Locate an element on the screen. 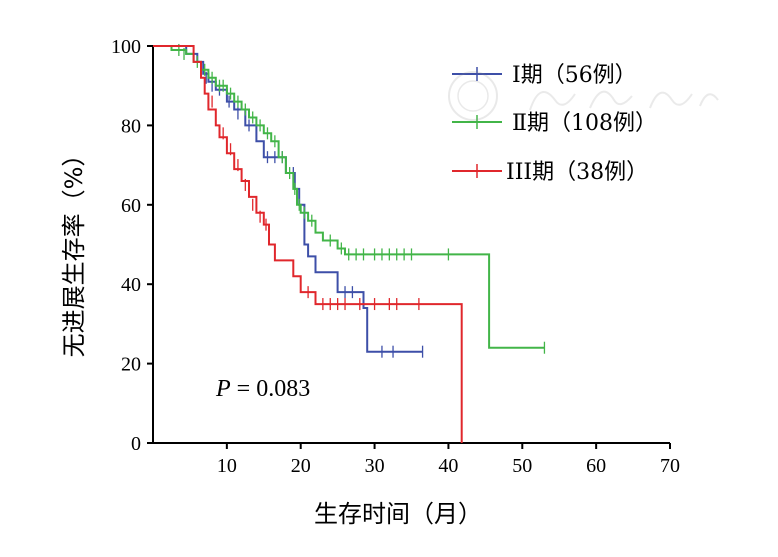 This screenshot has width=778, height=557. x-tick-label: 60 is located at coordinates (596, 466).